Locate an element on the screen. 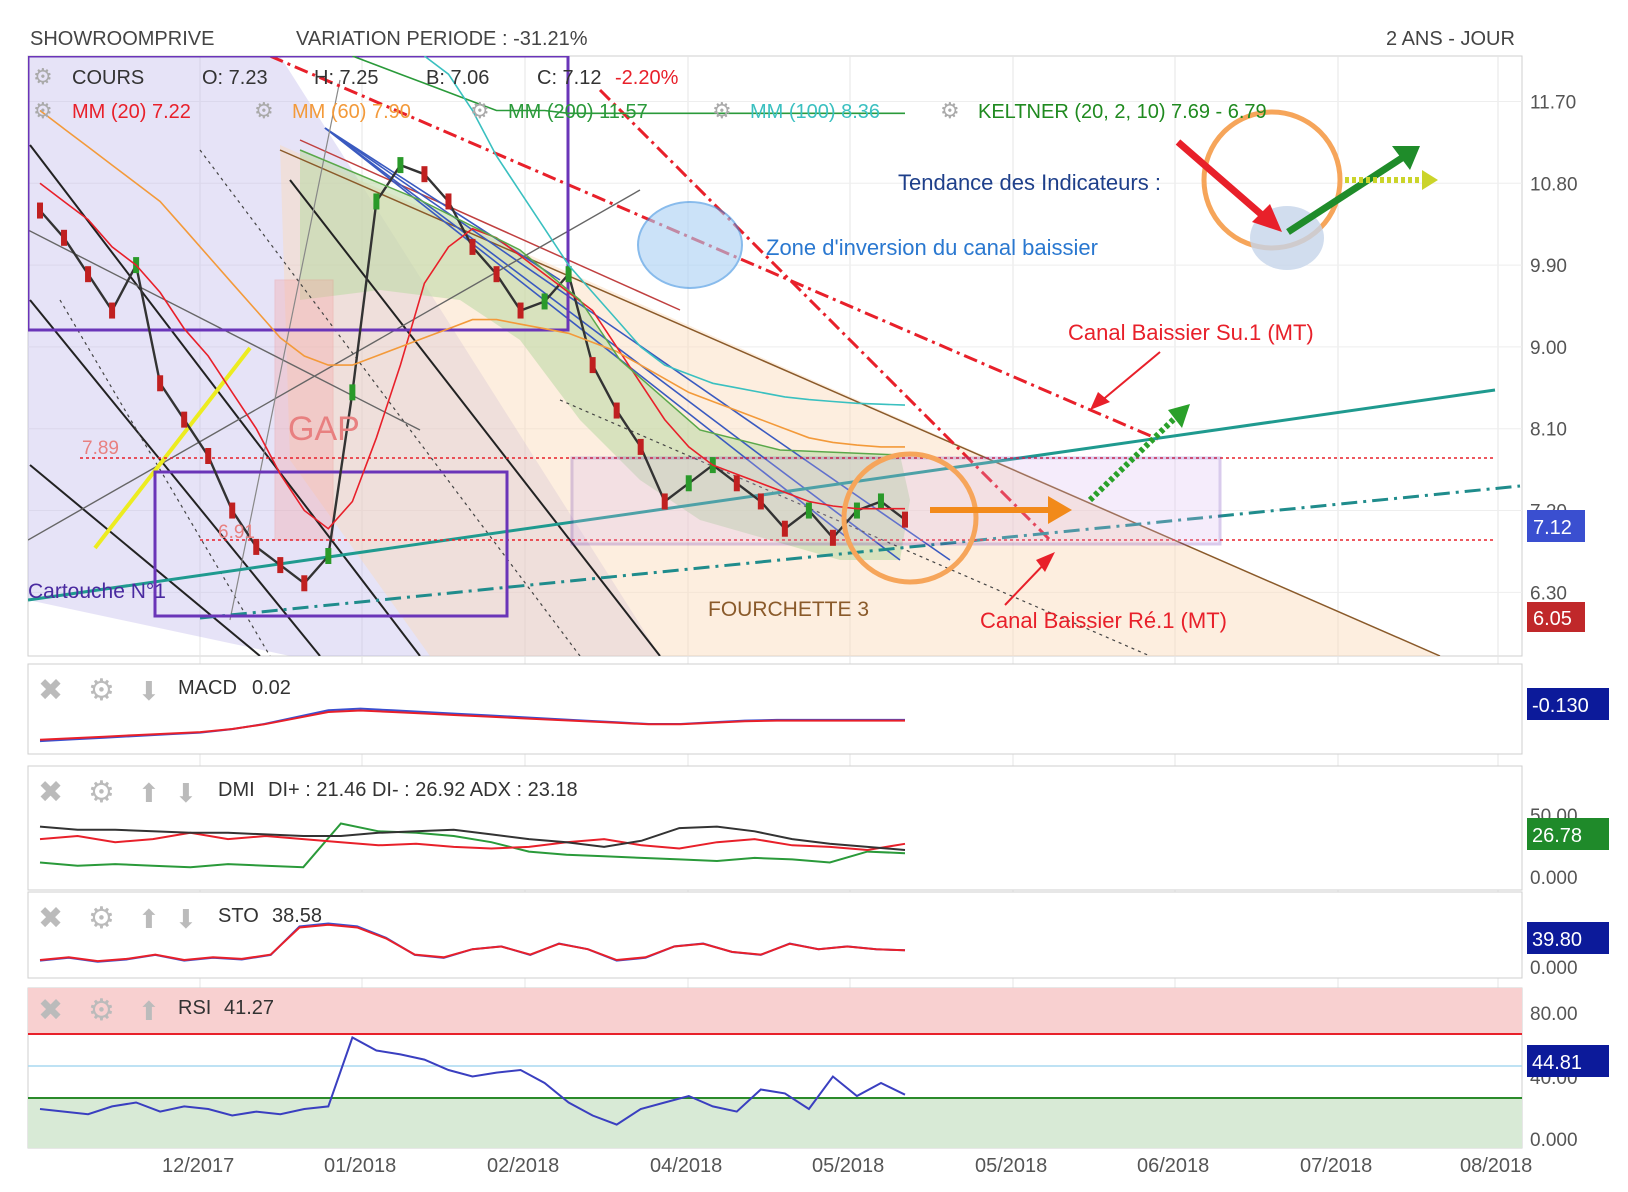 This screenshot has height=1192, width=1628. canal-re-pointer is located at coordinates (1026, 582).